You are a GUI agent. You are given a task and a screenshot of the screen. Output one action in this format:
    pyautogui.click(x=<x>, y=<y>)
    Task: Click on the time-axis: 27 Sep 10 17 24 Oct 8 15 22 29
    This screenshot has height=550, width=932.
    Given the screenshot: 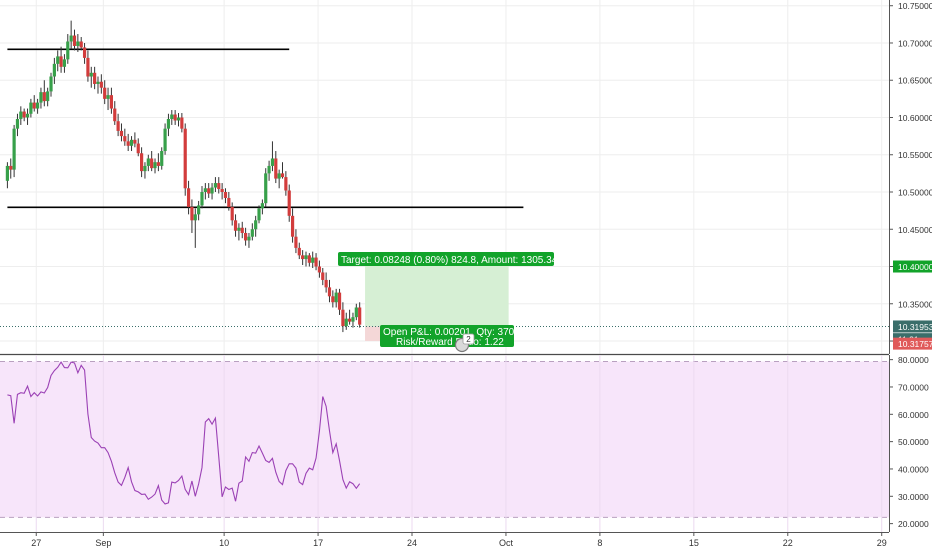 What is the action you would take?
    pyautogui.click(x=444, y=540)
    